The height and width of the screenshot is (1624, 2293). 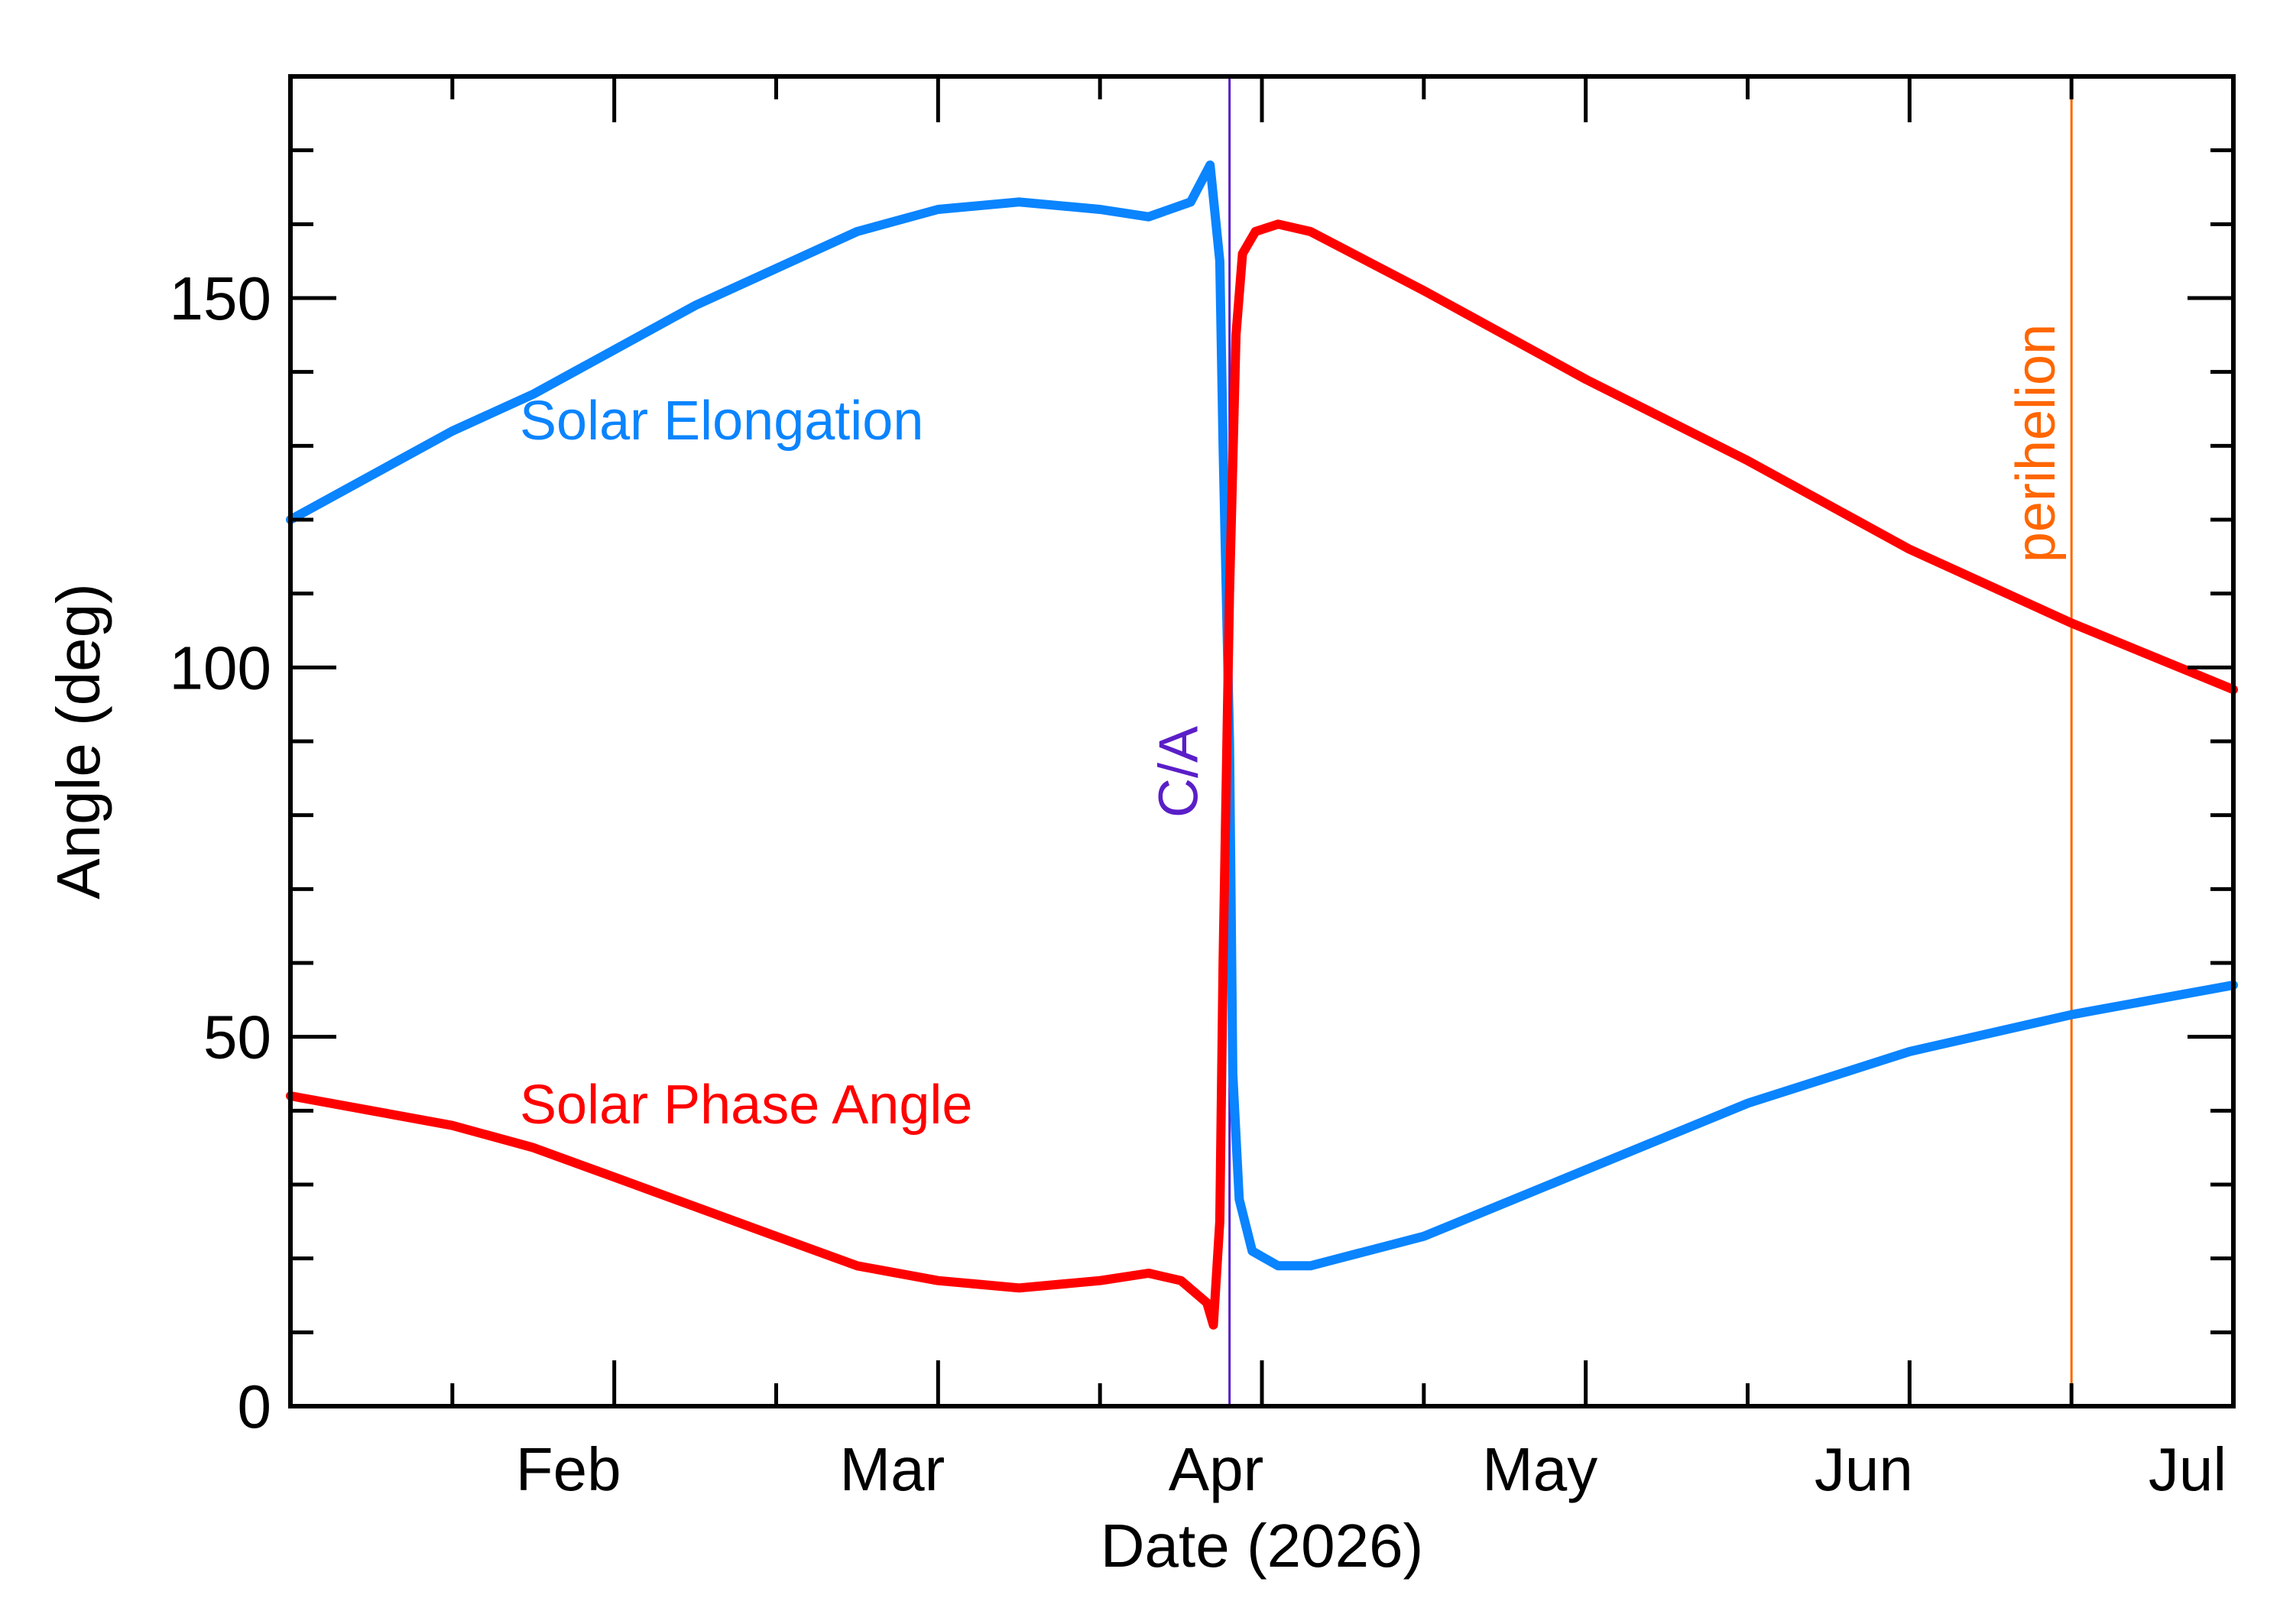 I want to click on y-tick-label: 0, so click(x=255, y=1407).